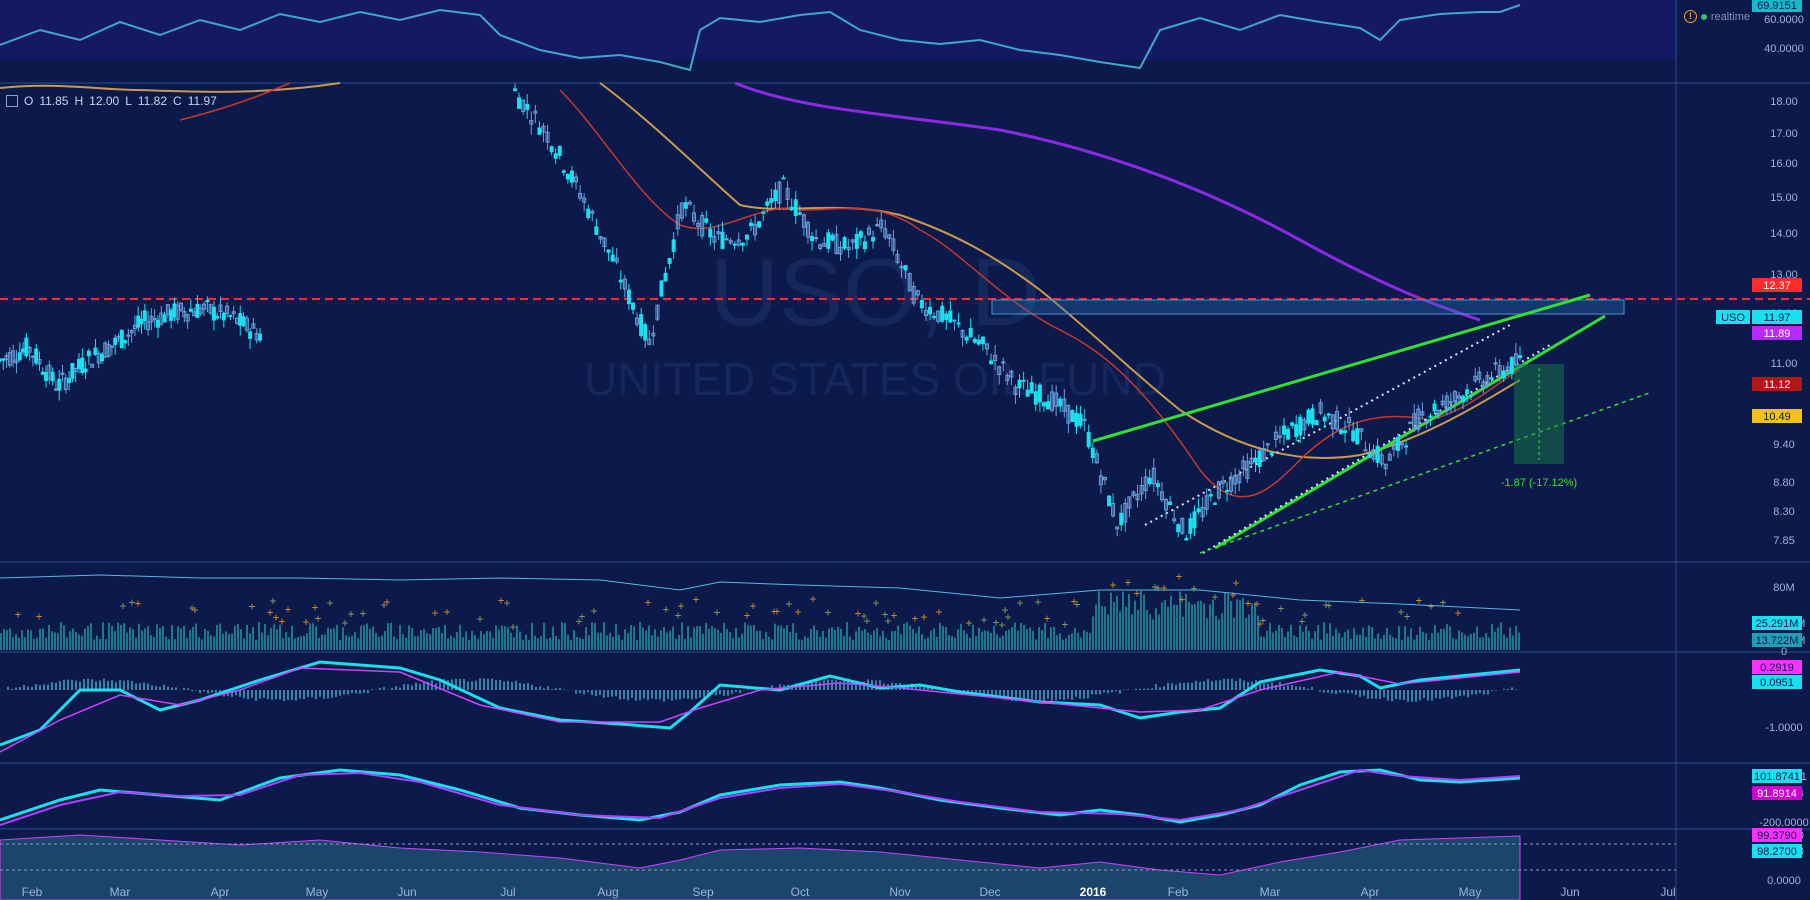 The height and width of the screenshot is (900, 1810). I want to click on indicator-value-text: 25.291M, so click(1777, 624).